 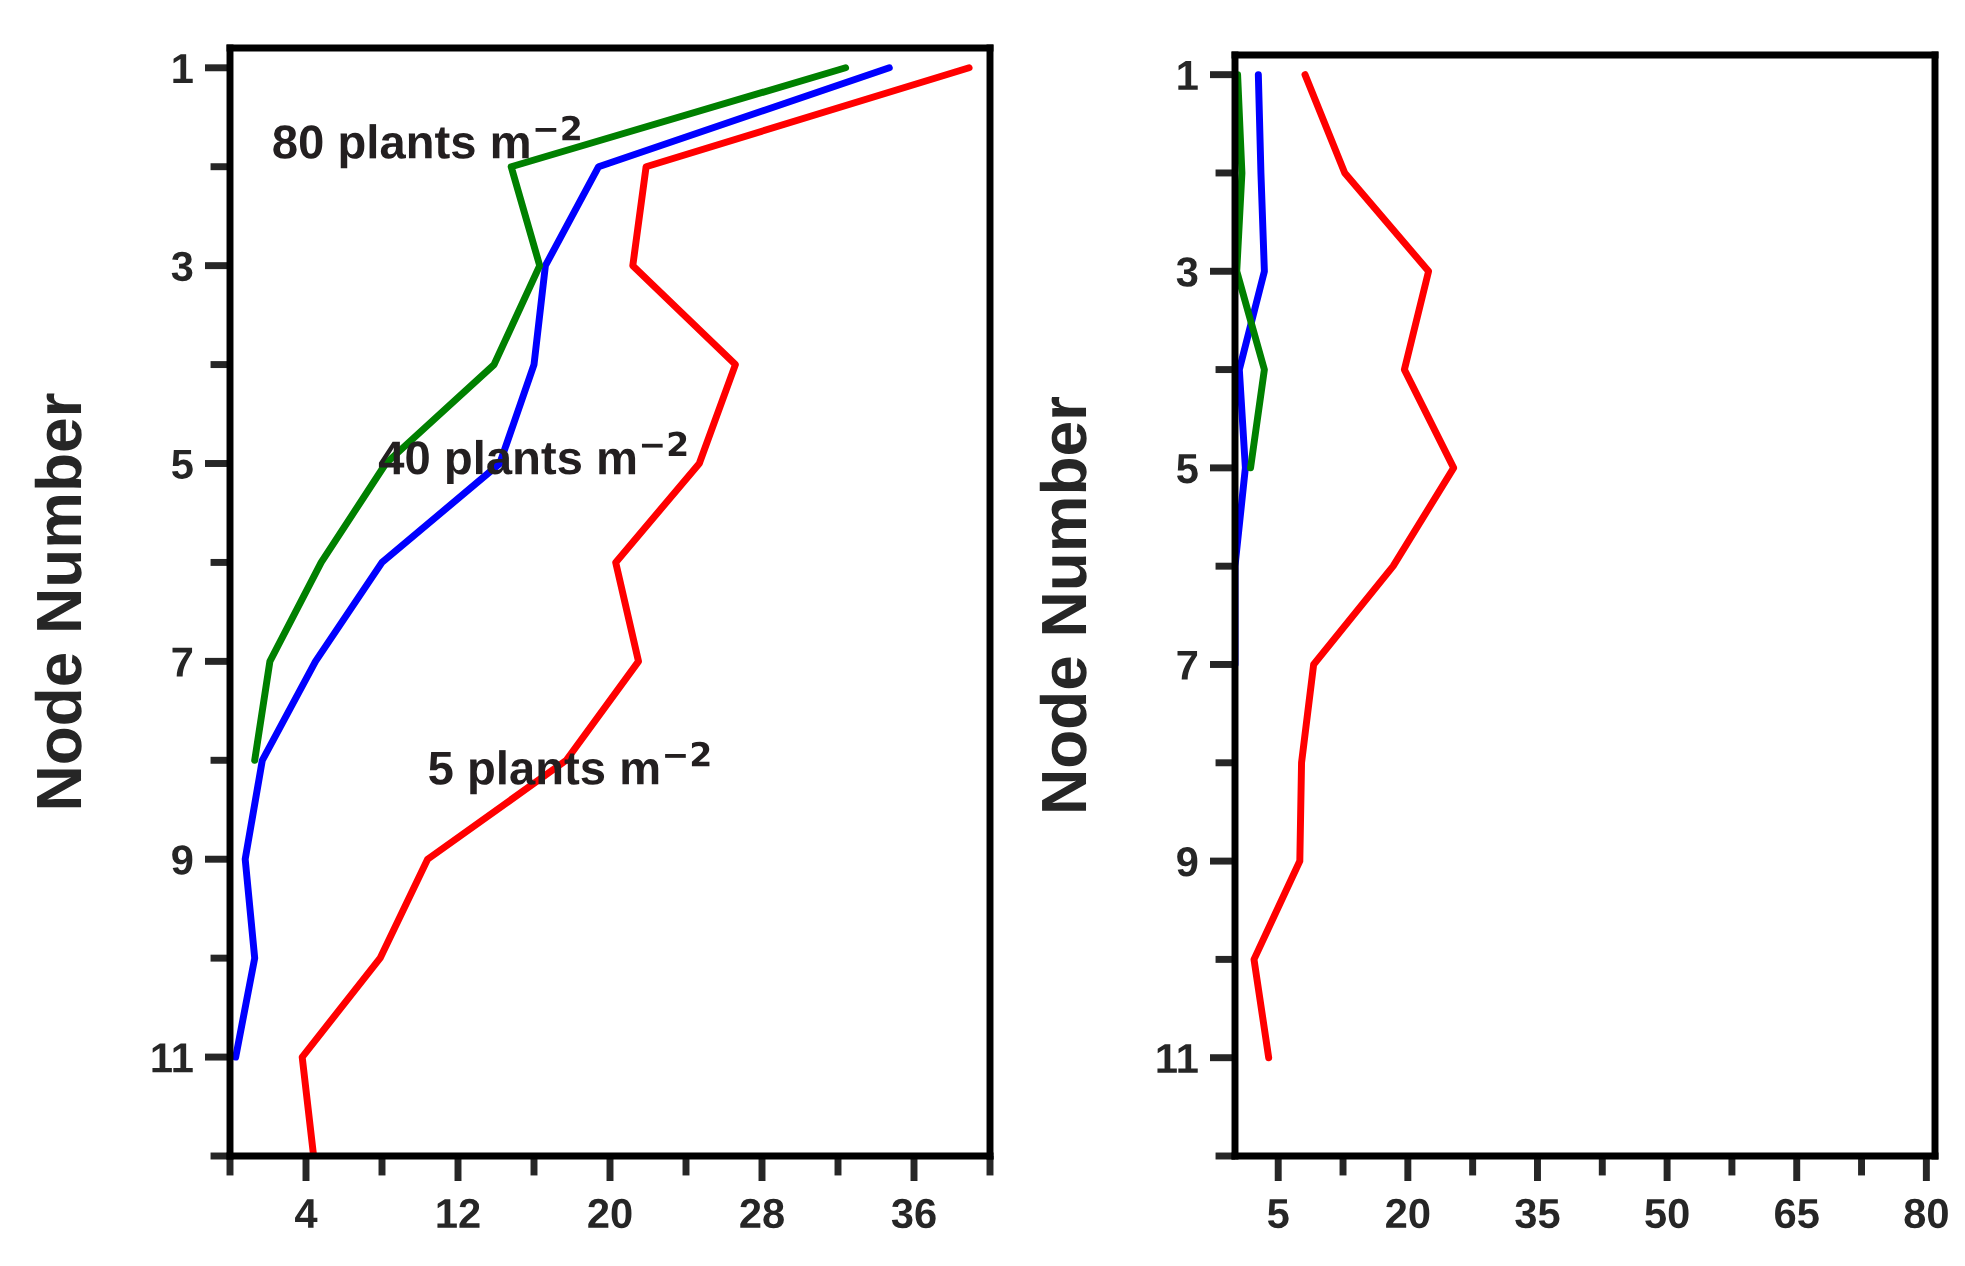 I want to click on x-tick-label: 80, so click(x=1926, y=1213).